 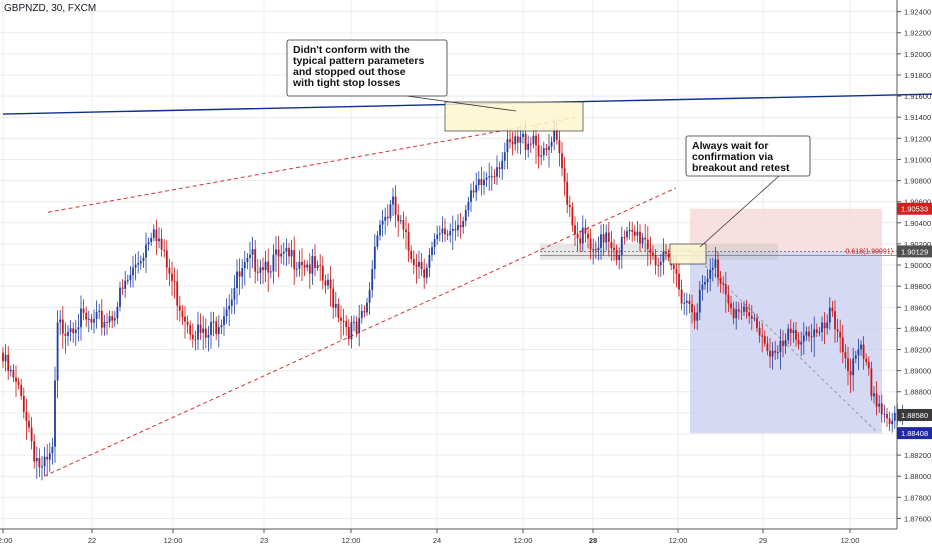 What do you see at coordinates (917, 181) in the screenshot?
I see `y-tick-label: 1.90800` at bounding box center [917, 181].